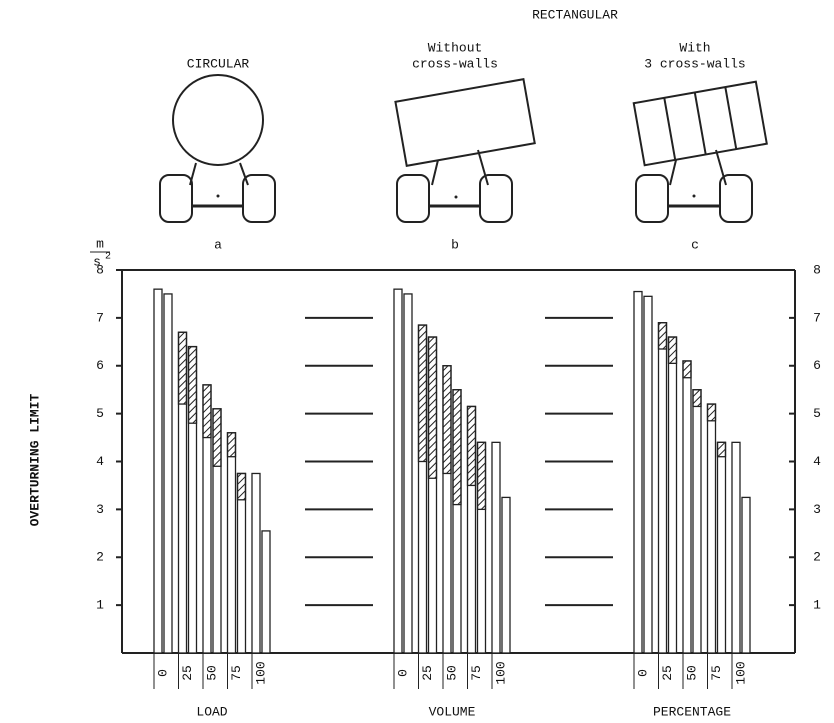 This screenshot has height=723, width=834. I want to click on unit-exponent: 2, so click(108, 257).